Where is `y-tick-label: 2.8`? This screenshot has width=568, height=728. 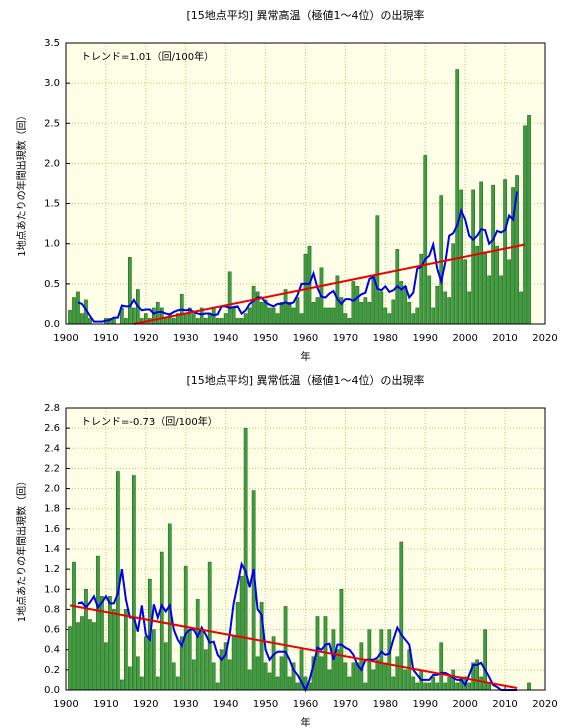
y-tick-label: 2.8 is located at coordinates (52, 408).